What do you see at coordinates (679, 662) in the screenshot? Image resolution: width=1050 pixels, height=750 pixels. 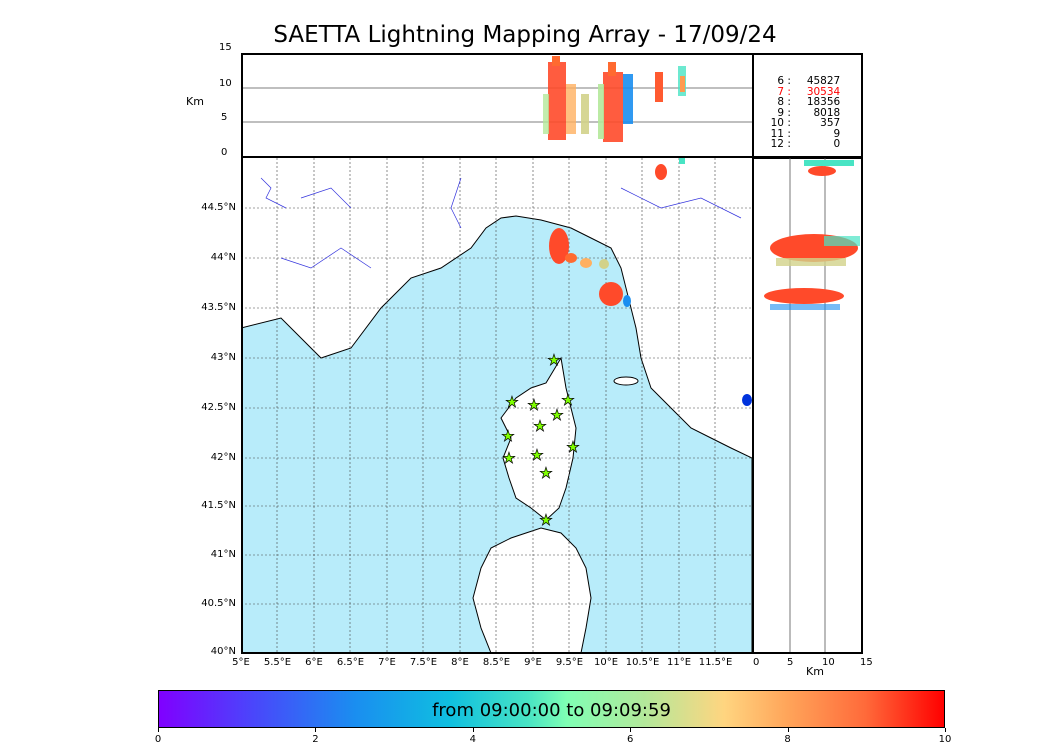 I see `lon-label: 11°E` at bounding box center [679, 662].